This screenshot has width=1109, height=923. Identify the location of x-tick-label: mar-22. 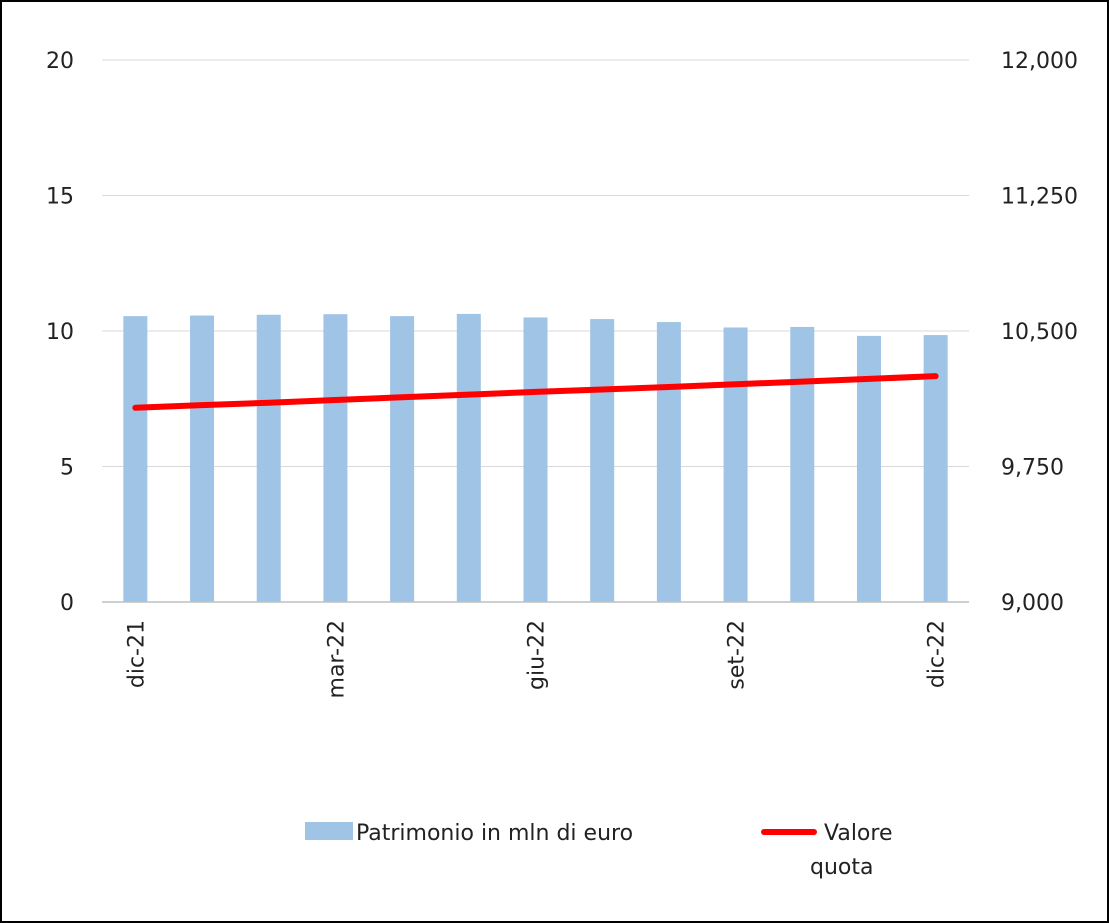
(336, 659).